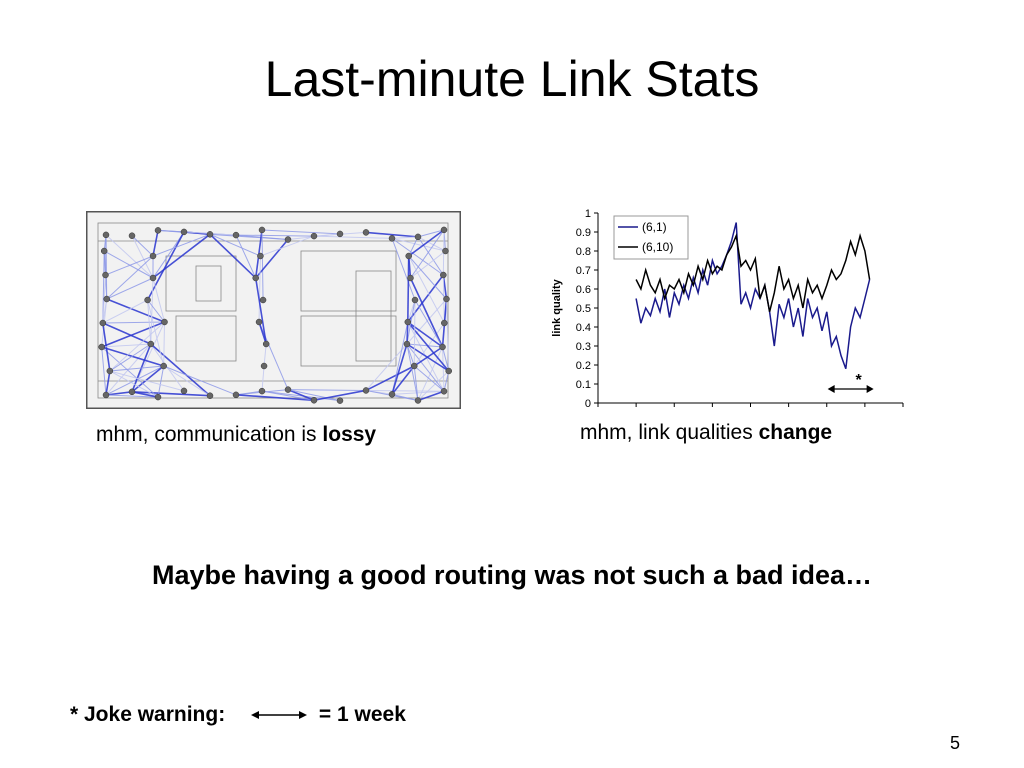 This screenshot has height=768, width=1024. Describe the element at coordinates (583, 271) in the screenshot. I see `y-tick-label: 0.7` at that location.